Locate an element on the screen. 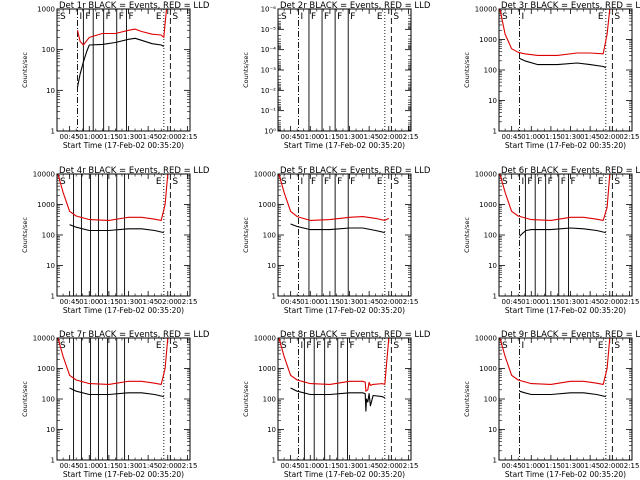 The height and width of the screenshot is (480, 640). y-tick-label: 10⁻⁴ is located at coordinates (269, 50).